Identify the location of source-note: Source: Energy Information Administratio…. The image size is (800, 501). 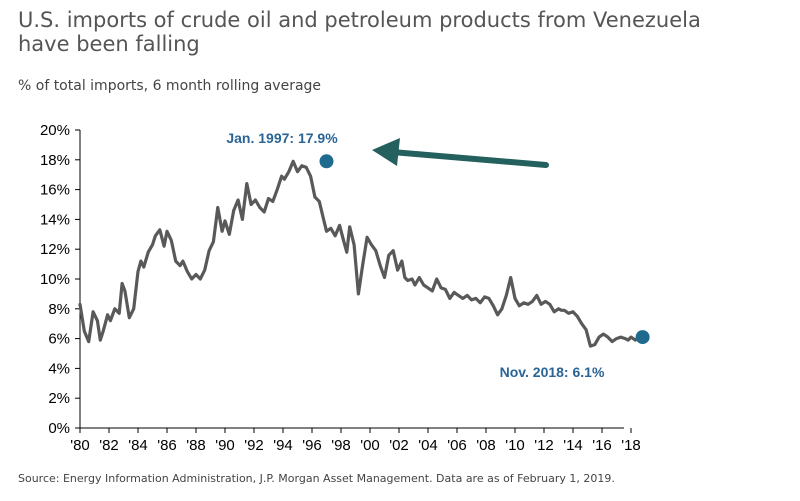
(316, 478).